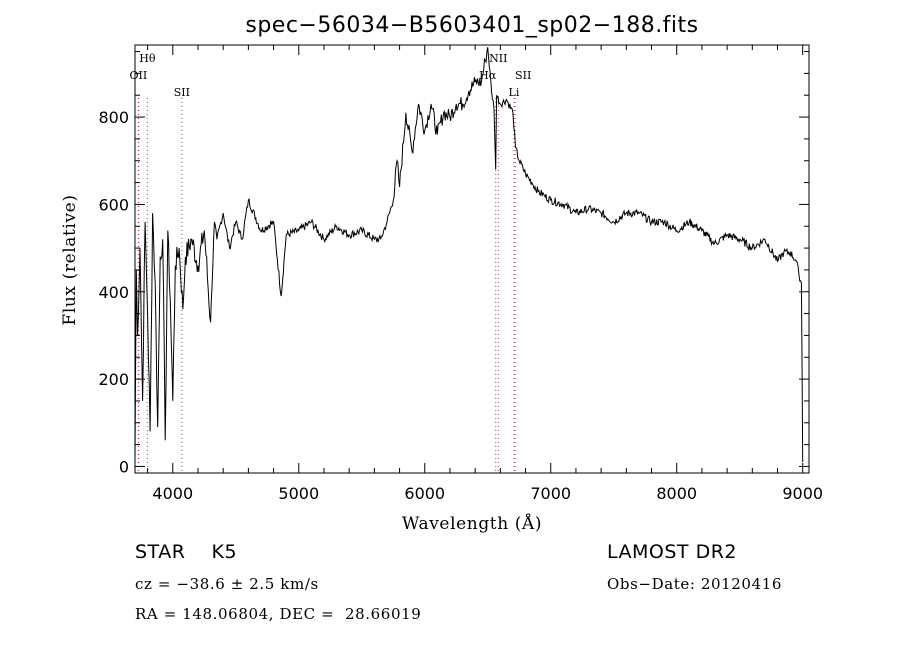  I want to click on x-axis-label: Wavelength (Å), so click(472, 523).